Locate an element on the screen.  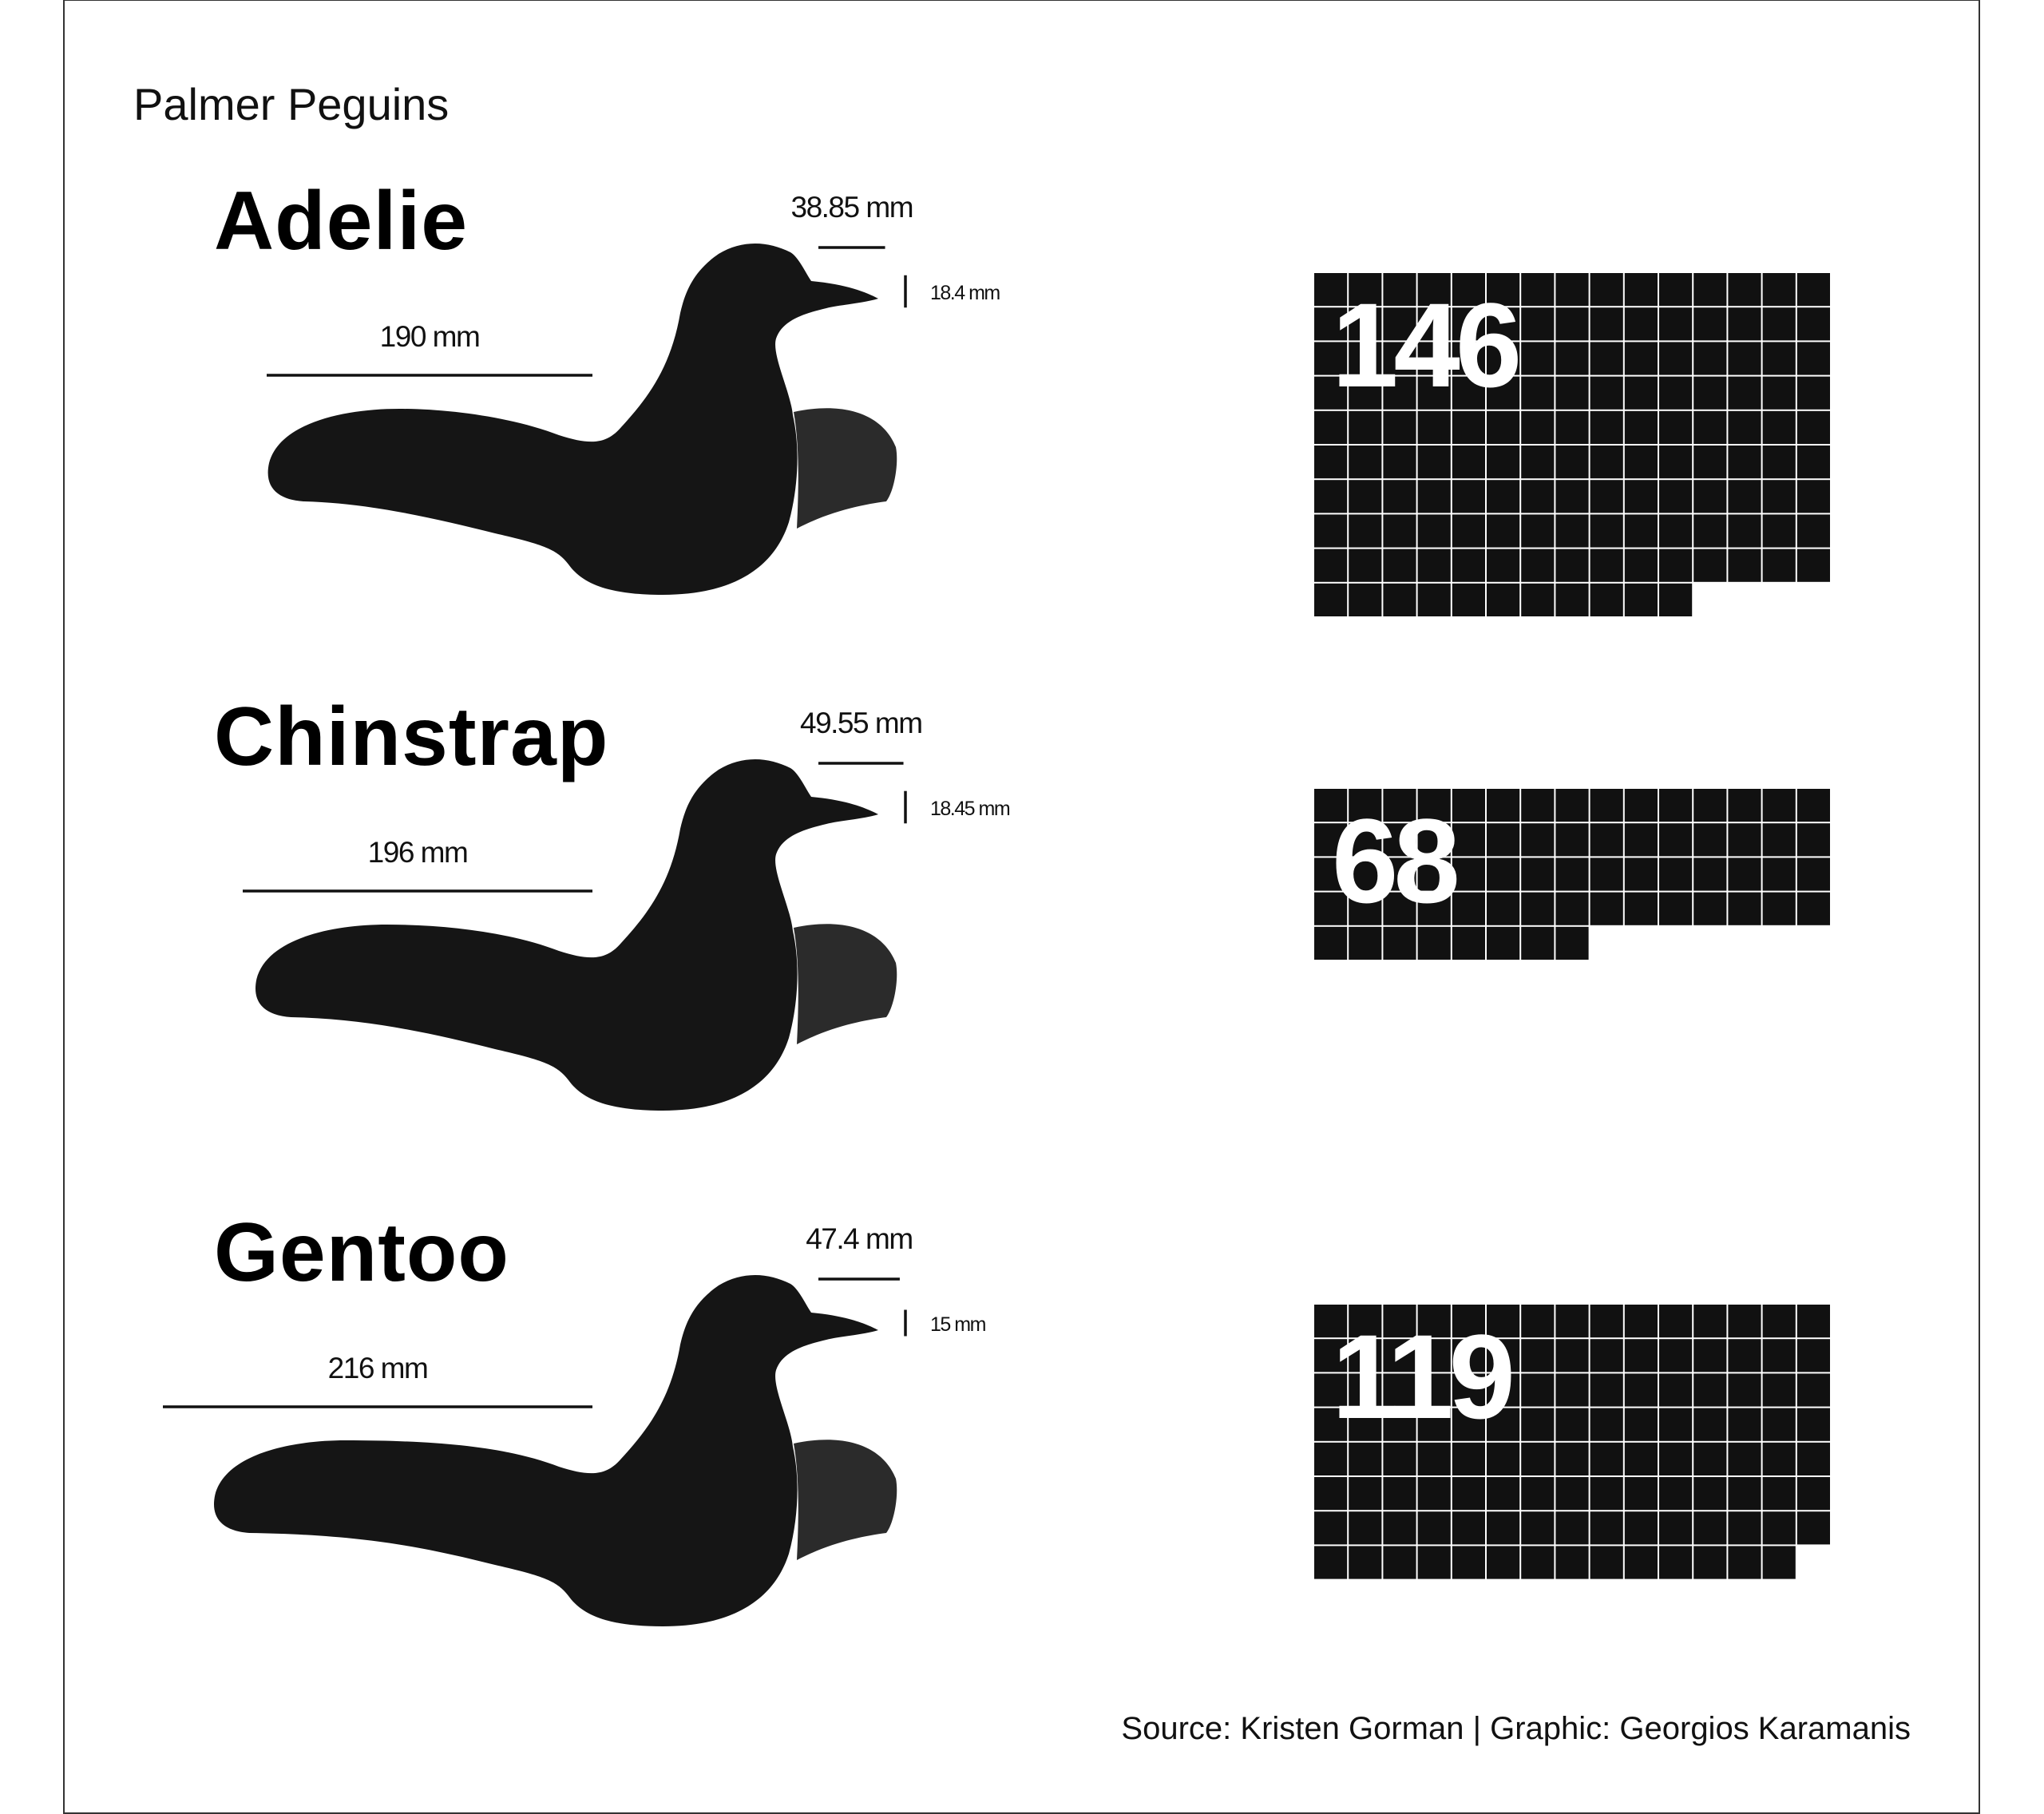
waffle-grid is located at coordinates (1572, 1442).